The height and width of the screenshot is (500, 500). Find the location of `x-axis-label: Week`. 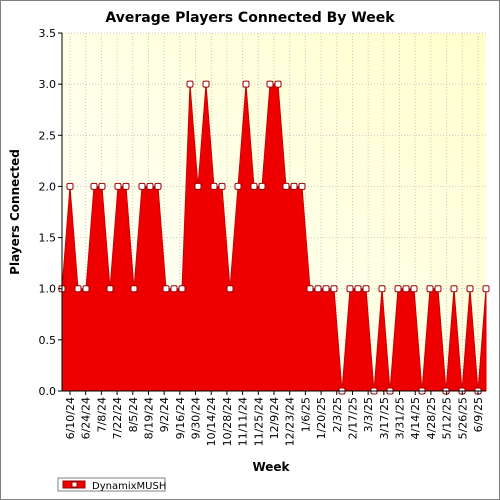

x-axis-label: Week is located at coordinates (271, 467).